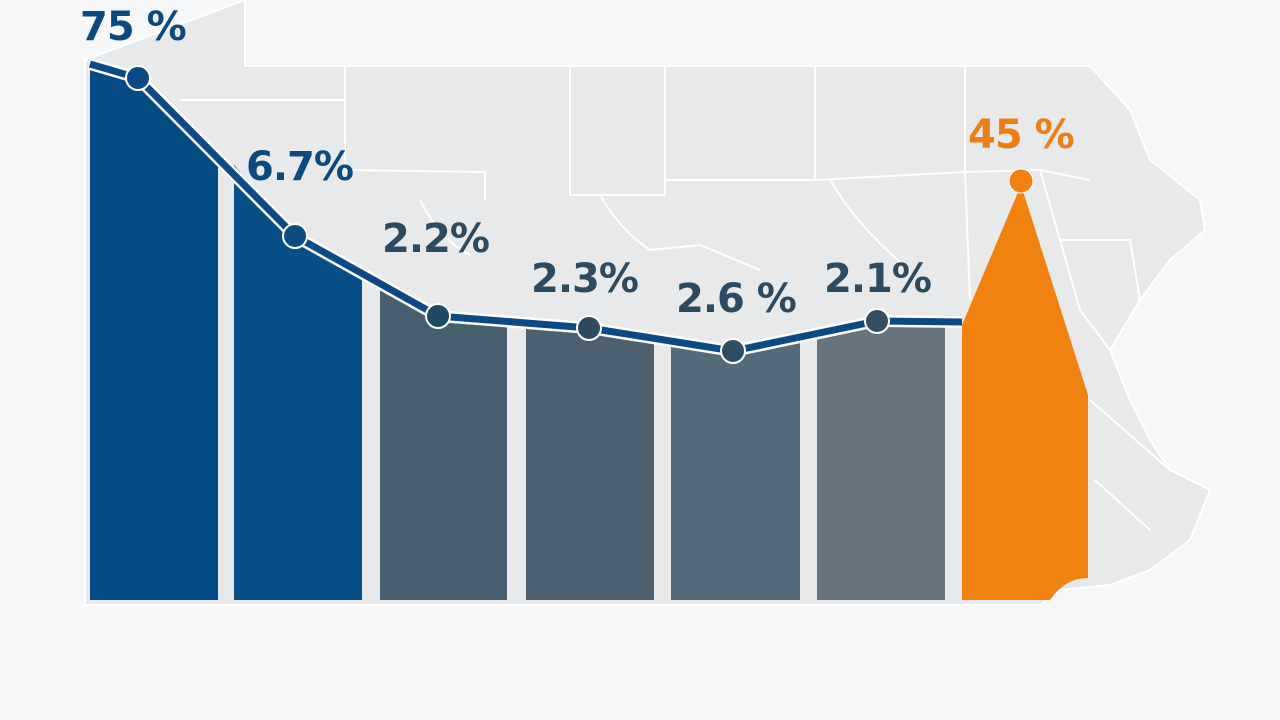 This screenshot has width=1280, height=720. Describe the element at coordinates (877, 279) in the screenshot. I see `value-label-6: 2.1%` at that location.